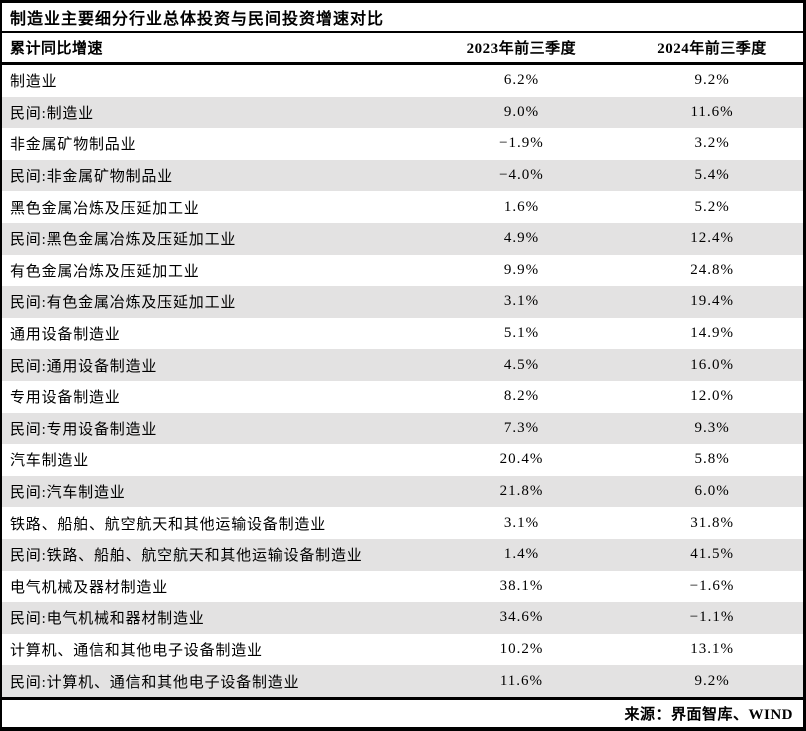 This screenshot has width=806, height=731. What do you see at coordinates (521, 111) in the screenshot?
I see `value-2023-cell: 9.0%` at bounding box center [521, 111].